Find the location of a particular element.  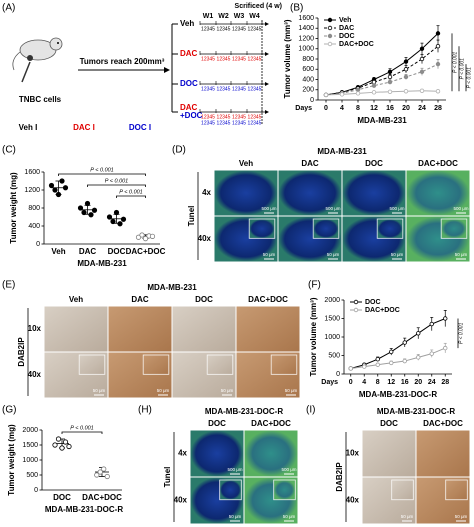

panel-letter: (I) is located at coordinates (310, 410).